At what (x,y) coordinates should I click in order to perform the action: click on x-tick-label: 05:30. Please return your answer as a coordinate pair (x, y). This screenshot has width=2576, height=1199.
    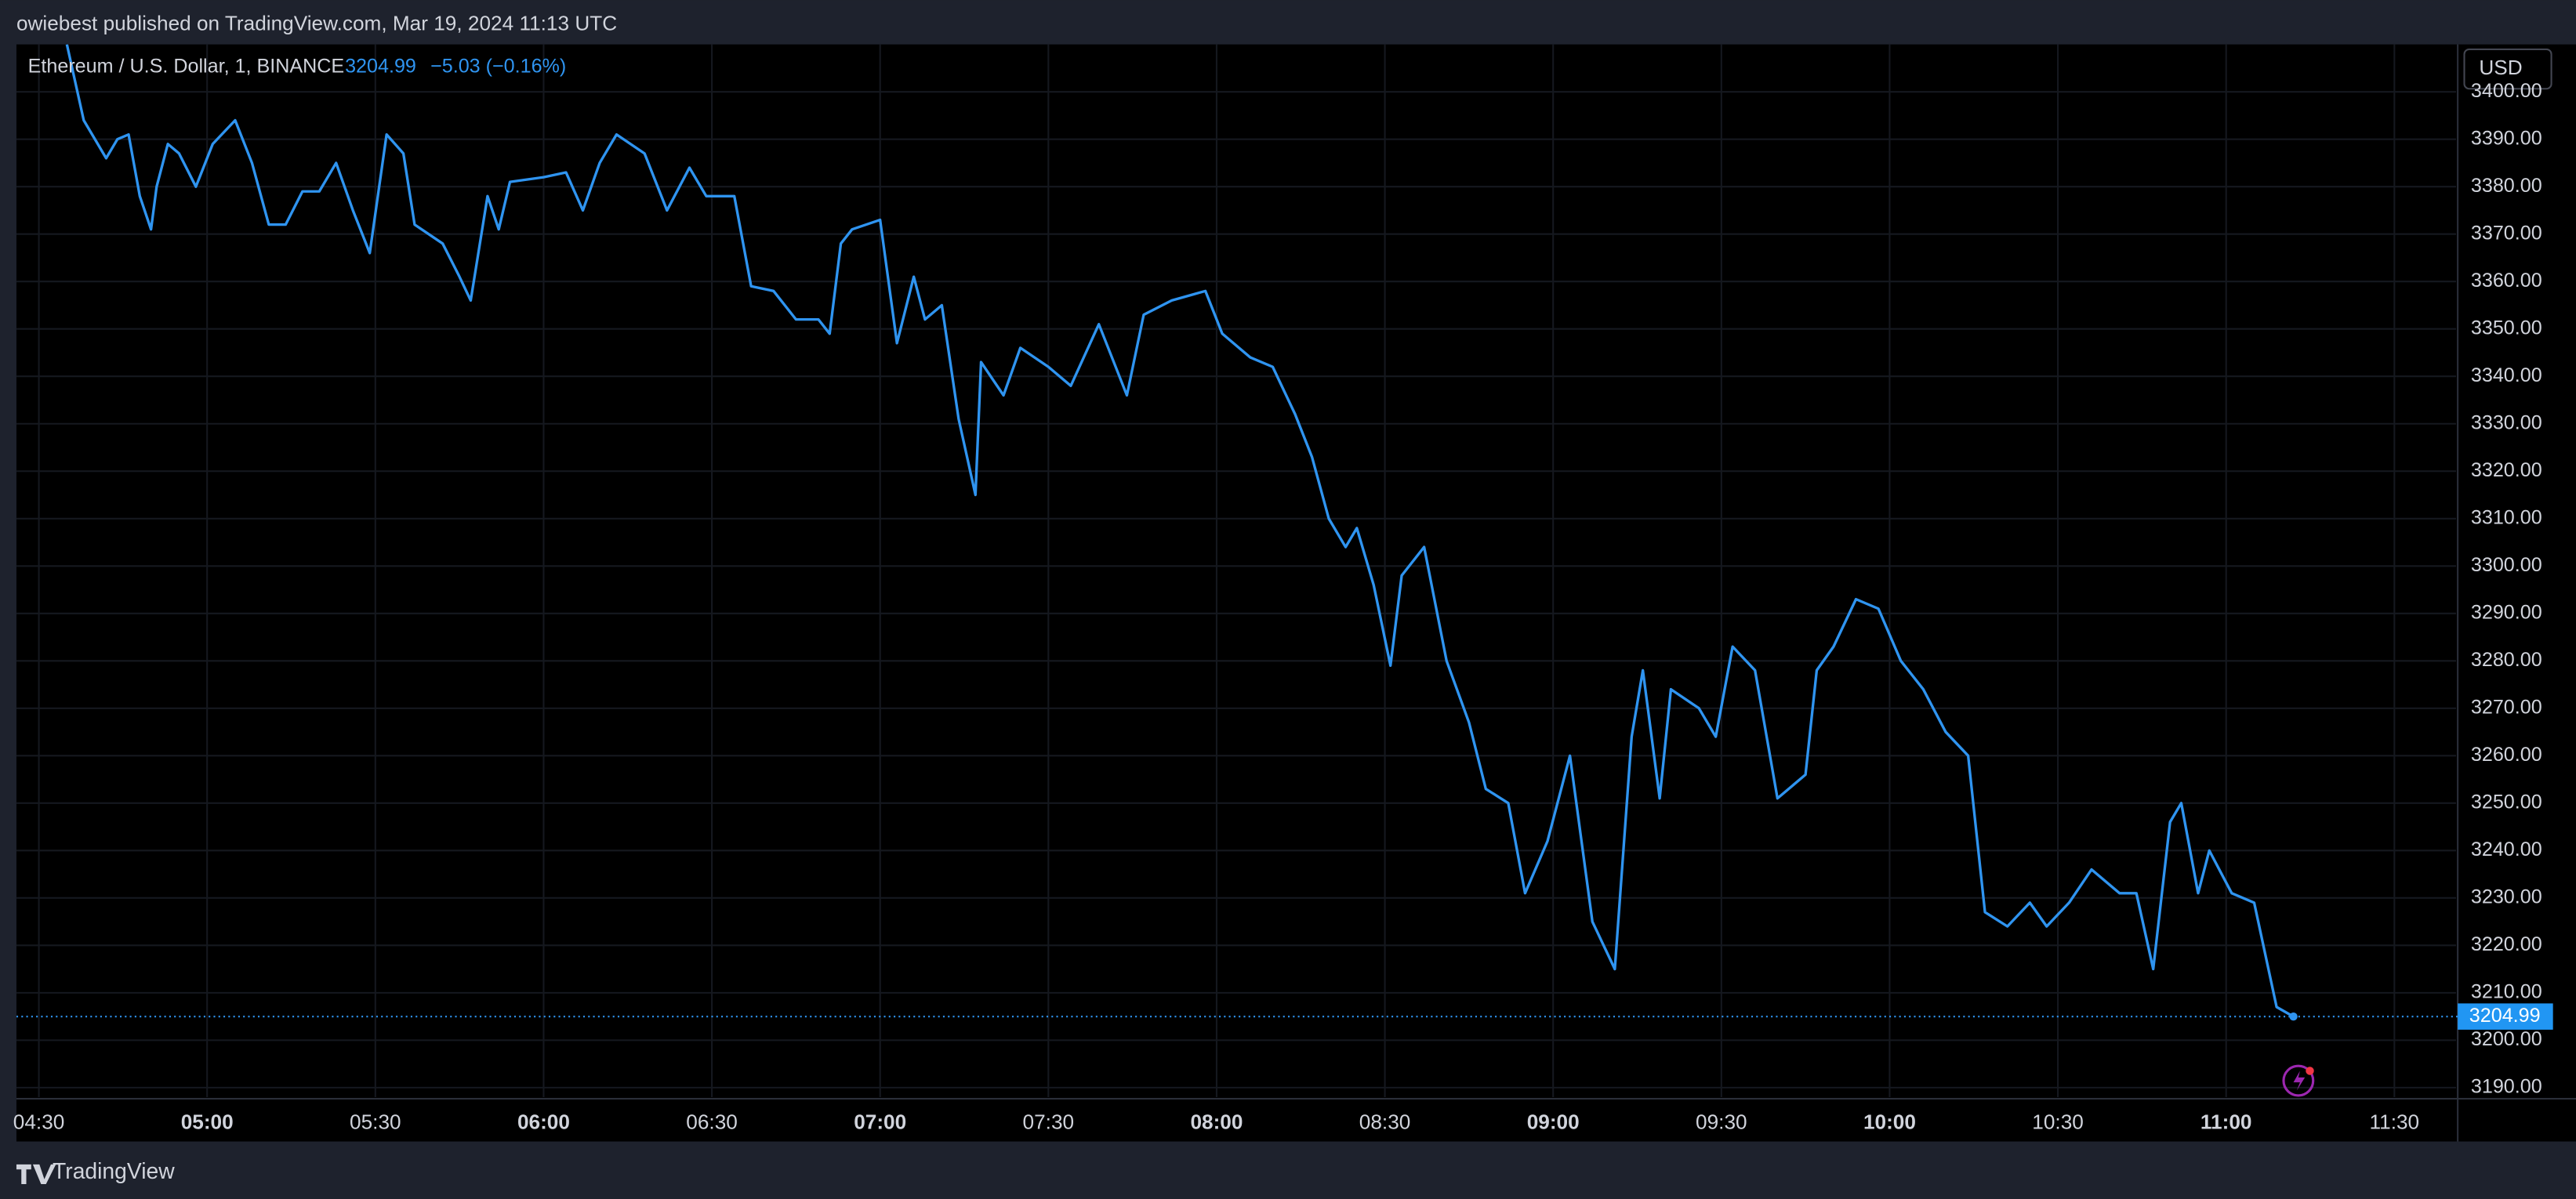
    Looking at the image, I should click on (375, 1121).